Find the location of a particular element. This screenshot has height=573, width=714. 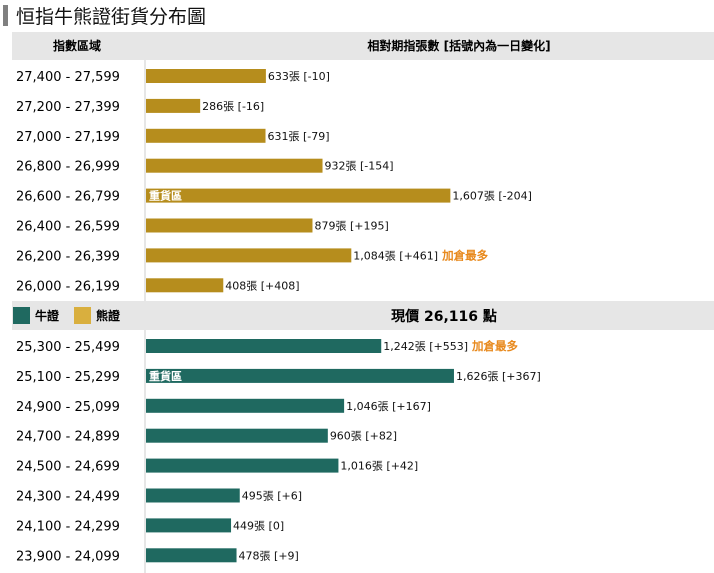

bull-range-label: 25,100 - 25,299 is located at coordinates (68, 377).